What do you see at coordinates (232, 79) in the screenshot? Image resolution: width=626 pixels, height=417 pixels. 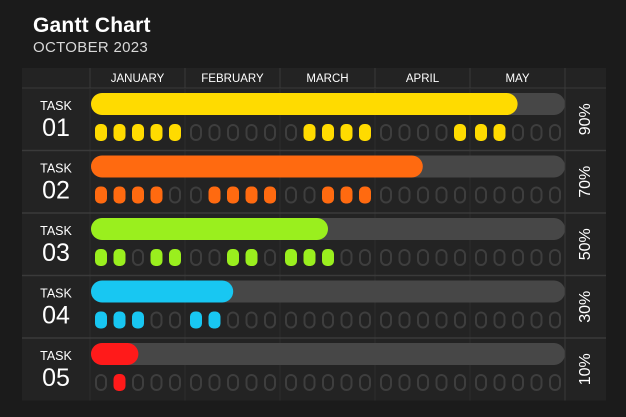 I see `month-label: FEBRUARY` at bounding box center [232, 79].